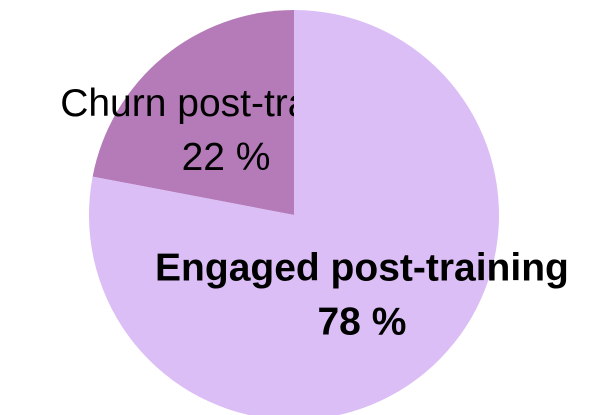 This screenshot has width=613, height=415. What do you see at coordinates (362, 267) in the screenshot?
I see `slice-label: Engaged post-training` at bounding box center [362, 267].